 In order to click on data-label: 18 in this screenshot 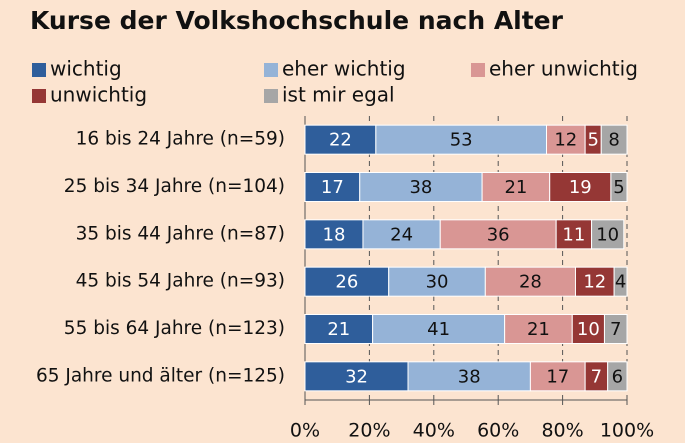, I will do `click(334, 234)`.